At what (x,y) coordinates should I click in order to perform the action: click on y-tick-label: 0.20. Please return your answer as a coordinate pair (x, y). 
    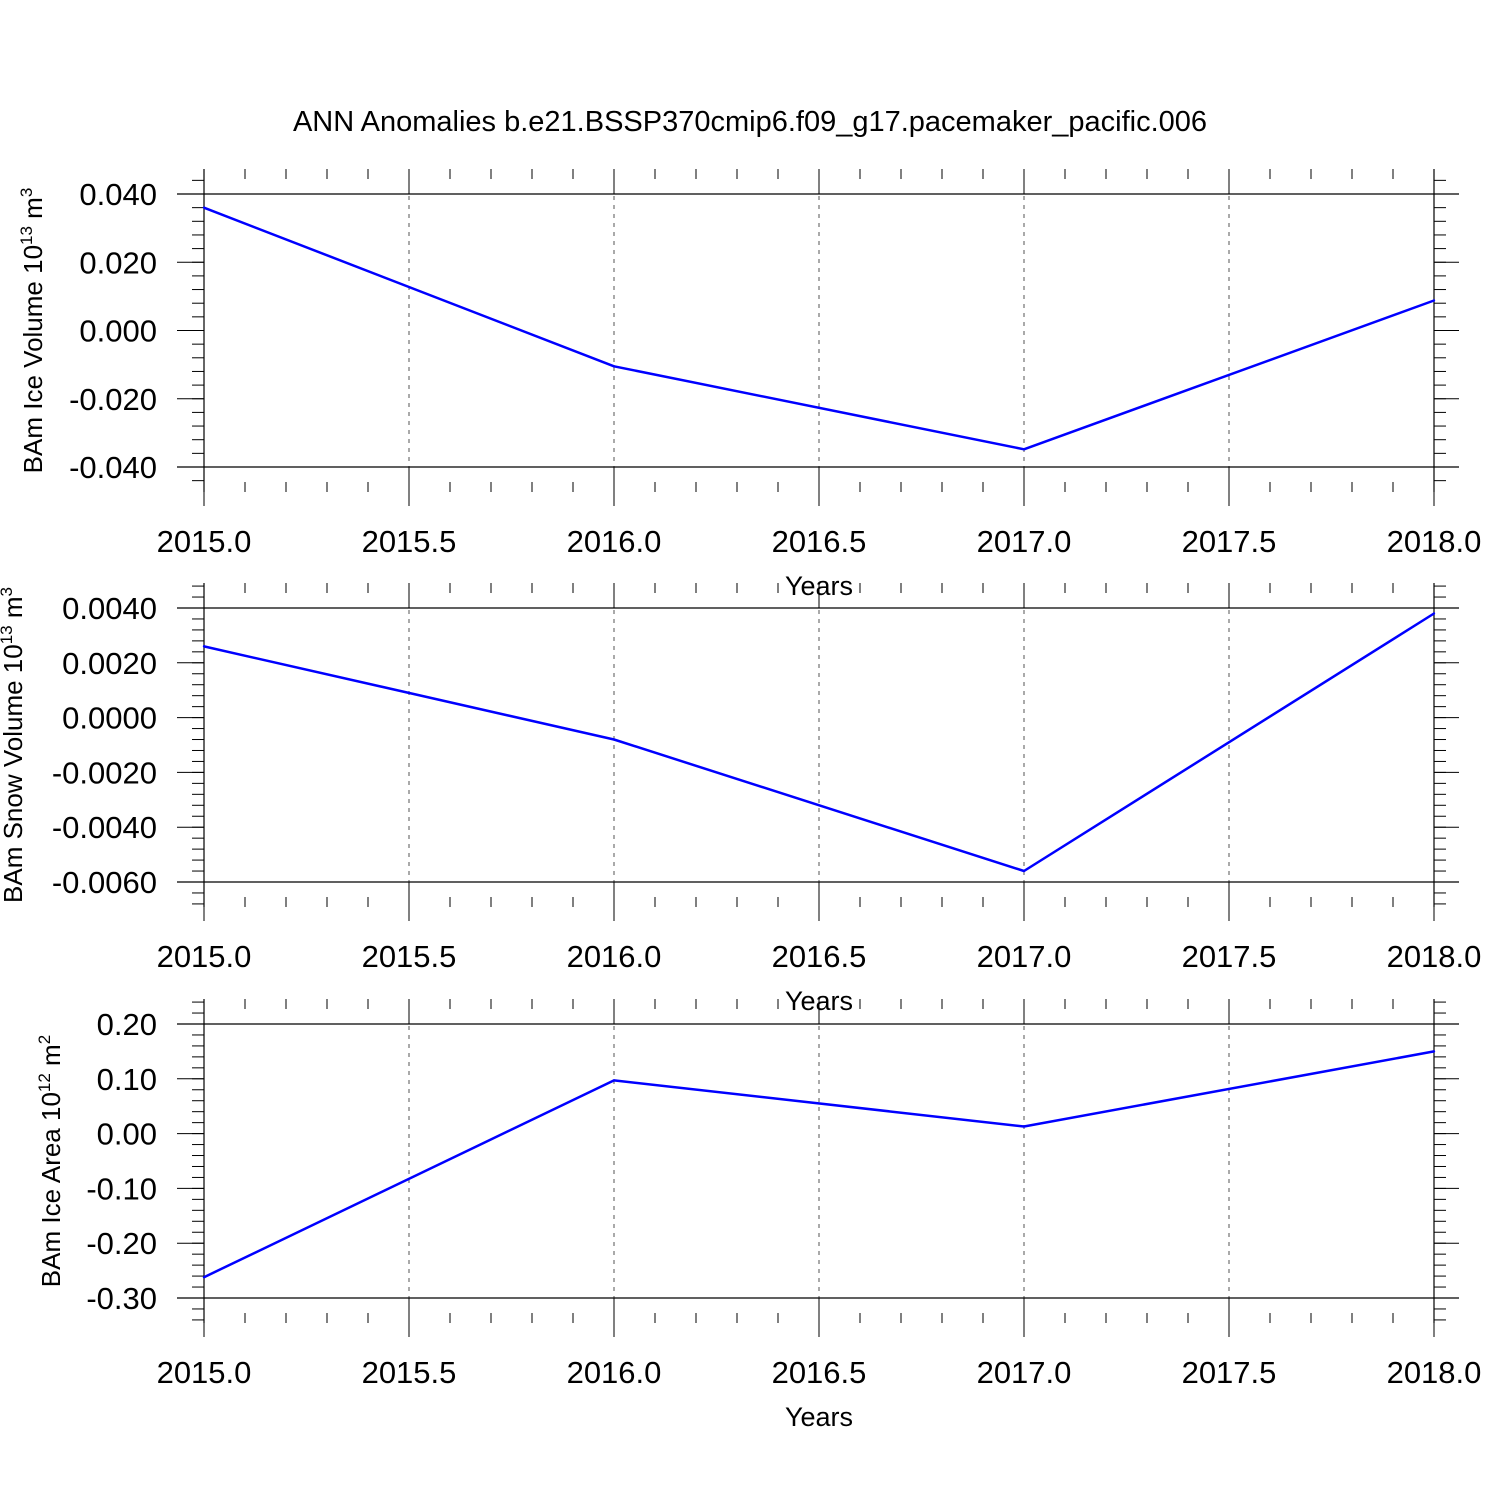
    Looking at the image, I should click on (127, 1024).